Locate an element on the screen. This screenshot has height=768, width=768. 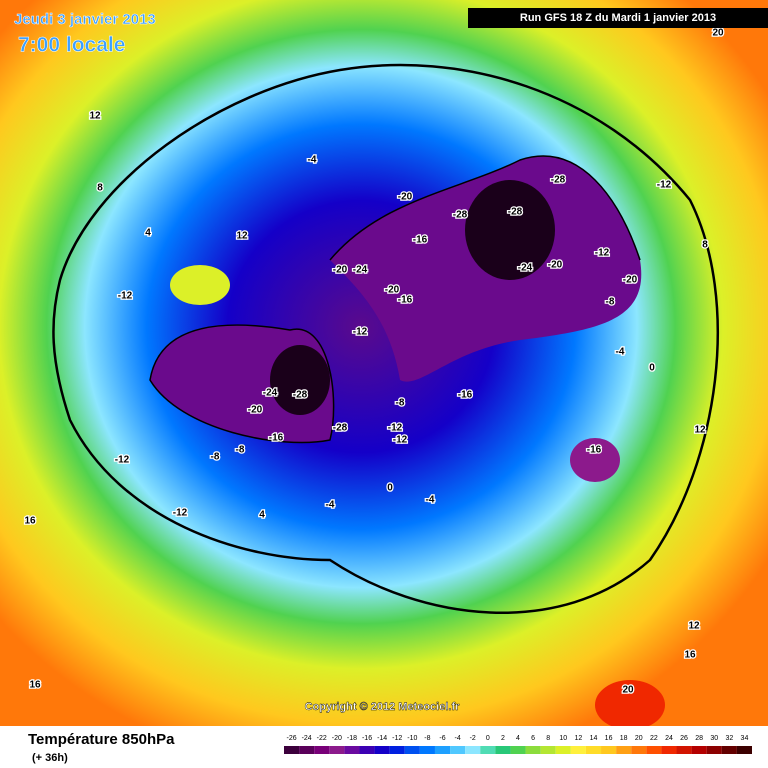
scale-label: 6 is located at coordinates (533, 738).